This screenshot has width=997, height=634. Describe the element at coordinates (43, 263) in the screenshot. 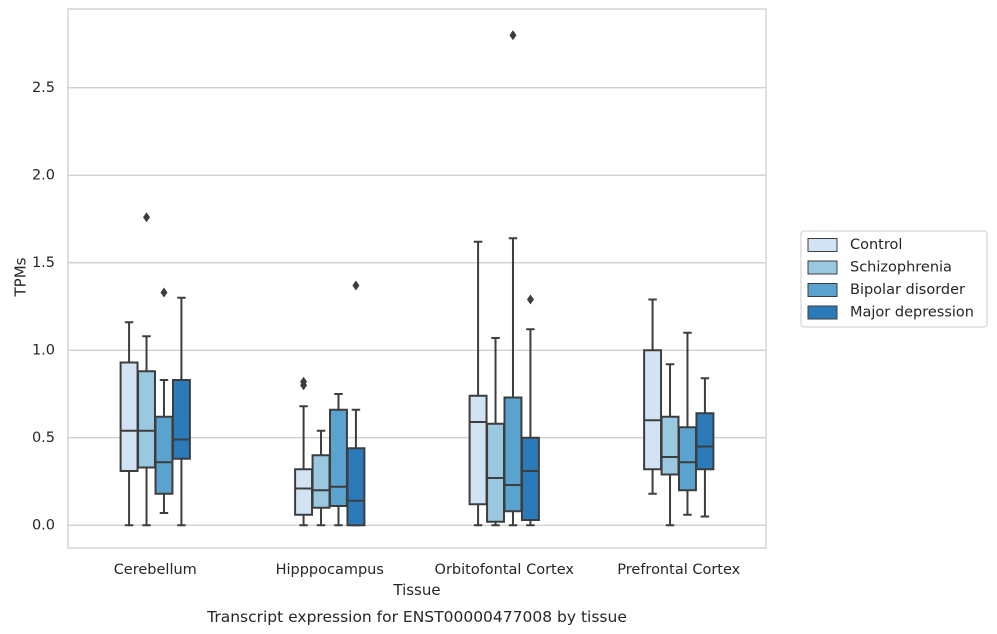

I see `y-tick-label: 1.5` at that location.